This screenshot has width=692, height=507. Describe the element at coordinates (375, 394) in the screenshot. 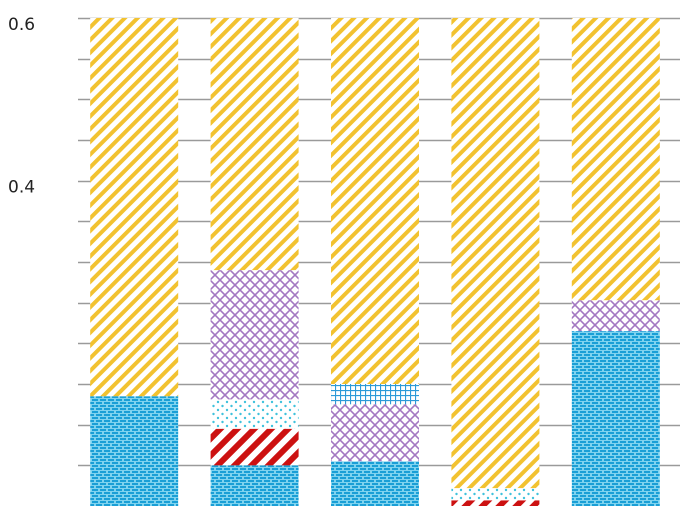

I see `bar-segment-blue-grid` at that location.